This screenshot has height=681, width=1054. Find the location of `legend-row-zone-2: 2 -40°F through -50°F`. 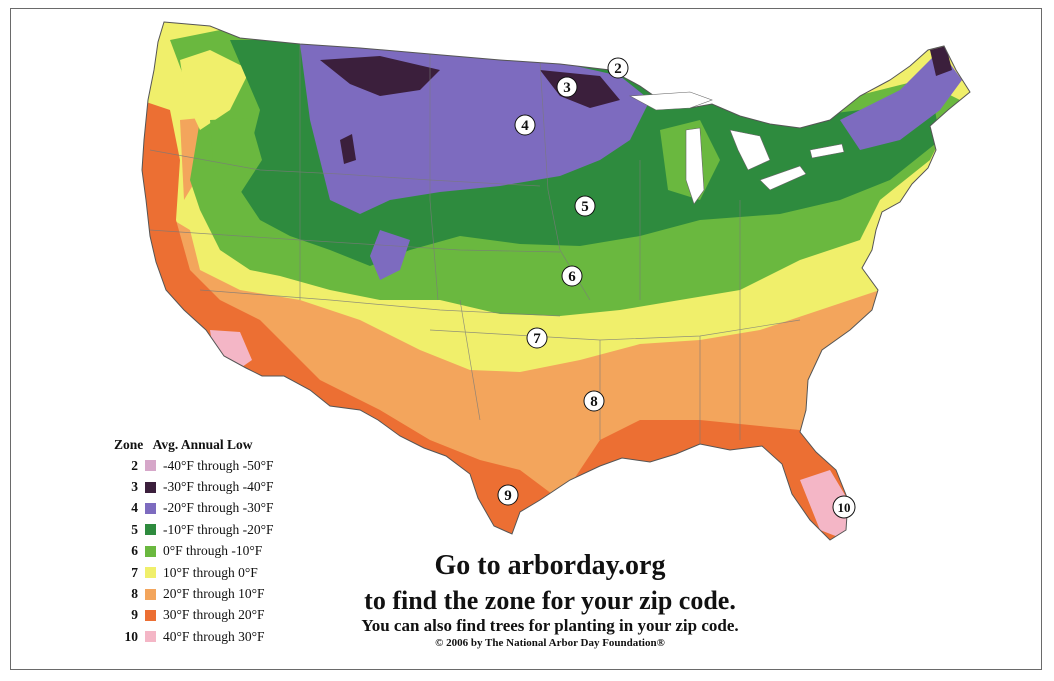

legend-row-zone-2: 2 -40°F through -50°F is located at coordinates (194, 465).